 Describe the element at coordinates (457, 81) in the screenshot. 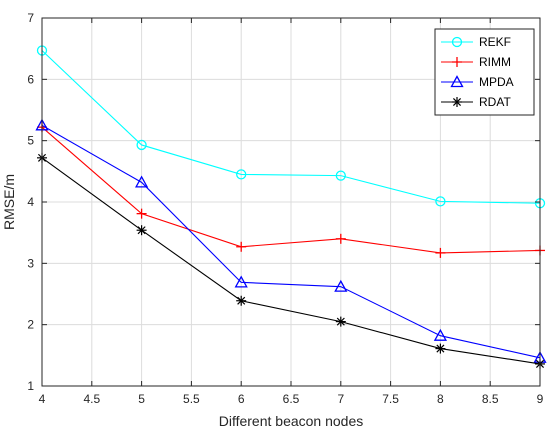

I see `legend-marker-mpda` at that location.